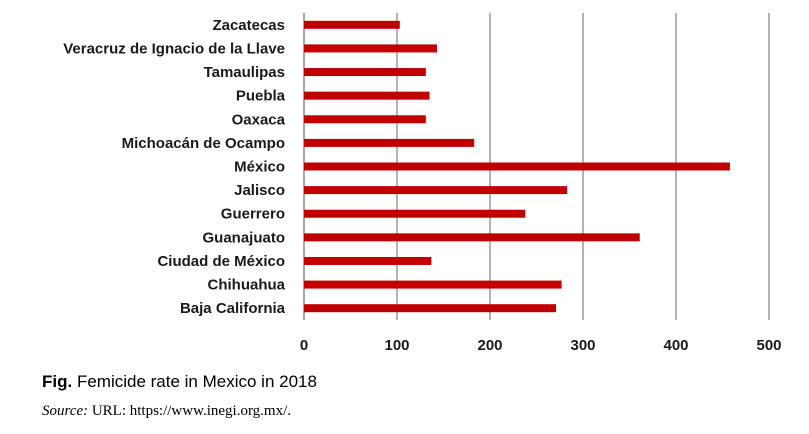 The width and height of the screenshot is (809, 434). I want to click on category-label-3: Puebla, so click(261, 96).